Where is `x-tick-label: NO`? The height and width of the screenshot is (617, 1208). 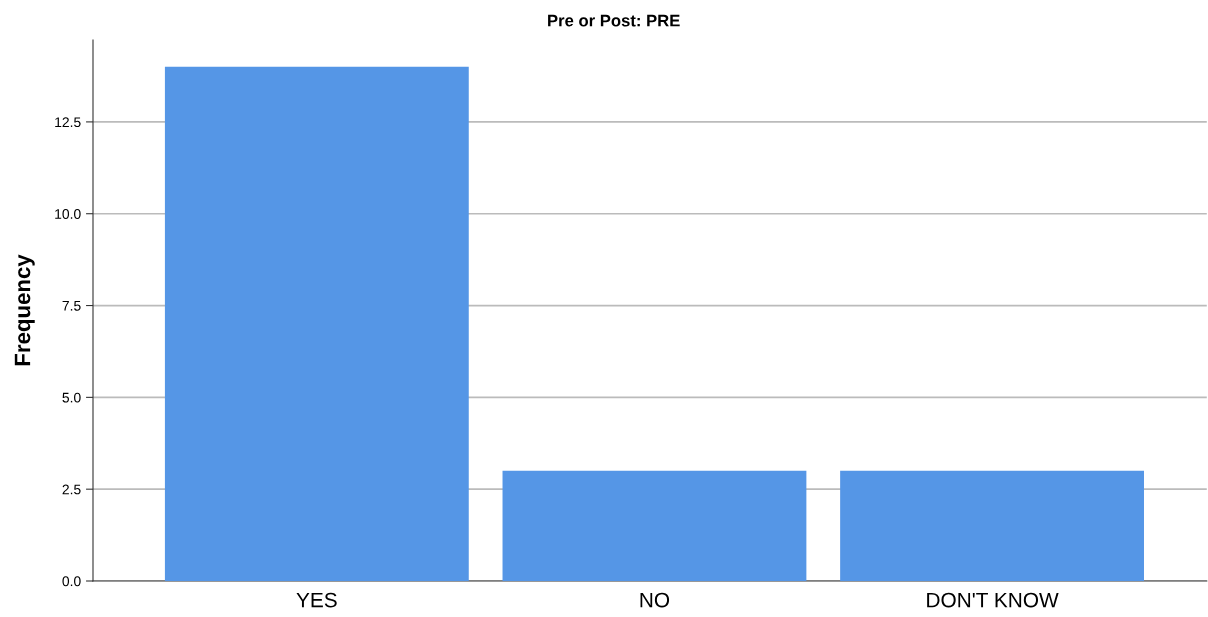
x-tick-label: NO is located at coordinates (655, 600).